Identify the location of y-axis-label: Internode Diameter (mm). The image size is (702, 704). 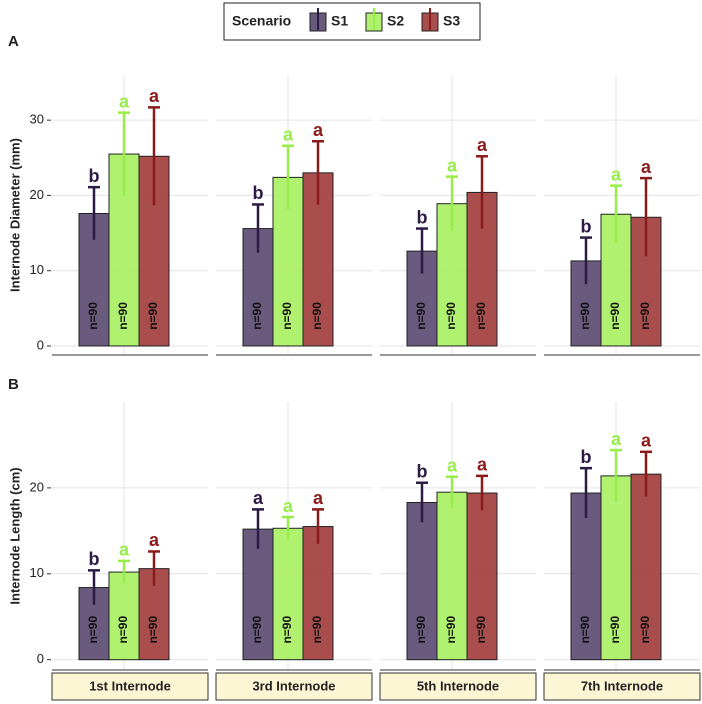
(14, 215).